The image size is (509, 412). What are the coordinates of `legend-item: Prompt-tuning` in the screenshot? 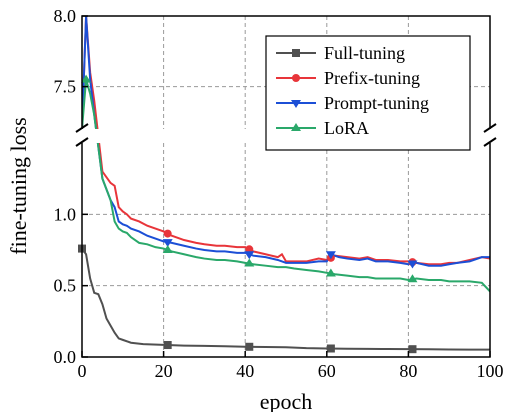 It's located at (352, 103).